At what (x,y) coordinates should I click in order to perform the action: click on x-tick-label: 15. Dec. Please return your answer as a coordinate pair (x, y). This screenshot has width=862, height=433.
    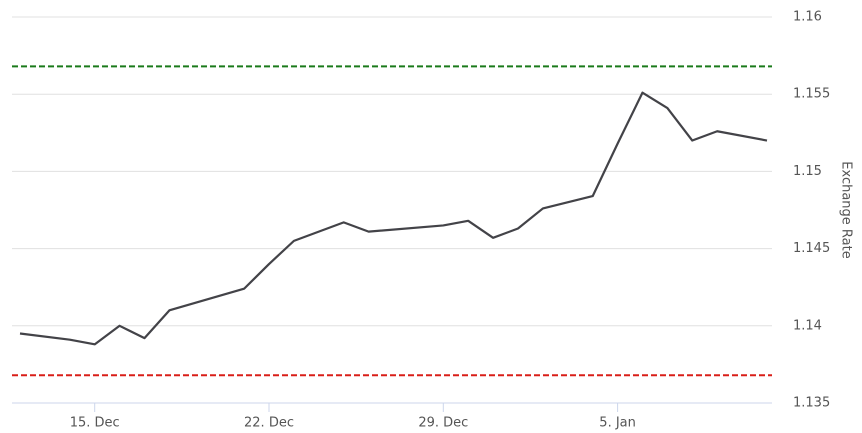
    Looking at the image, I should click on (95, 423).